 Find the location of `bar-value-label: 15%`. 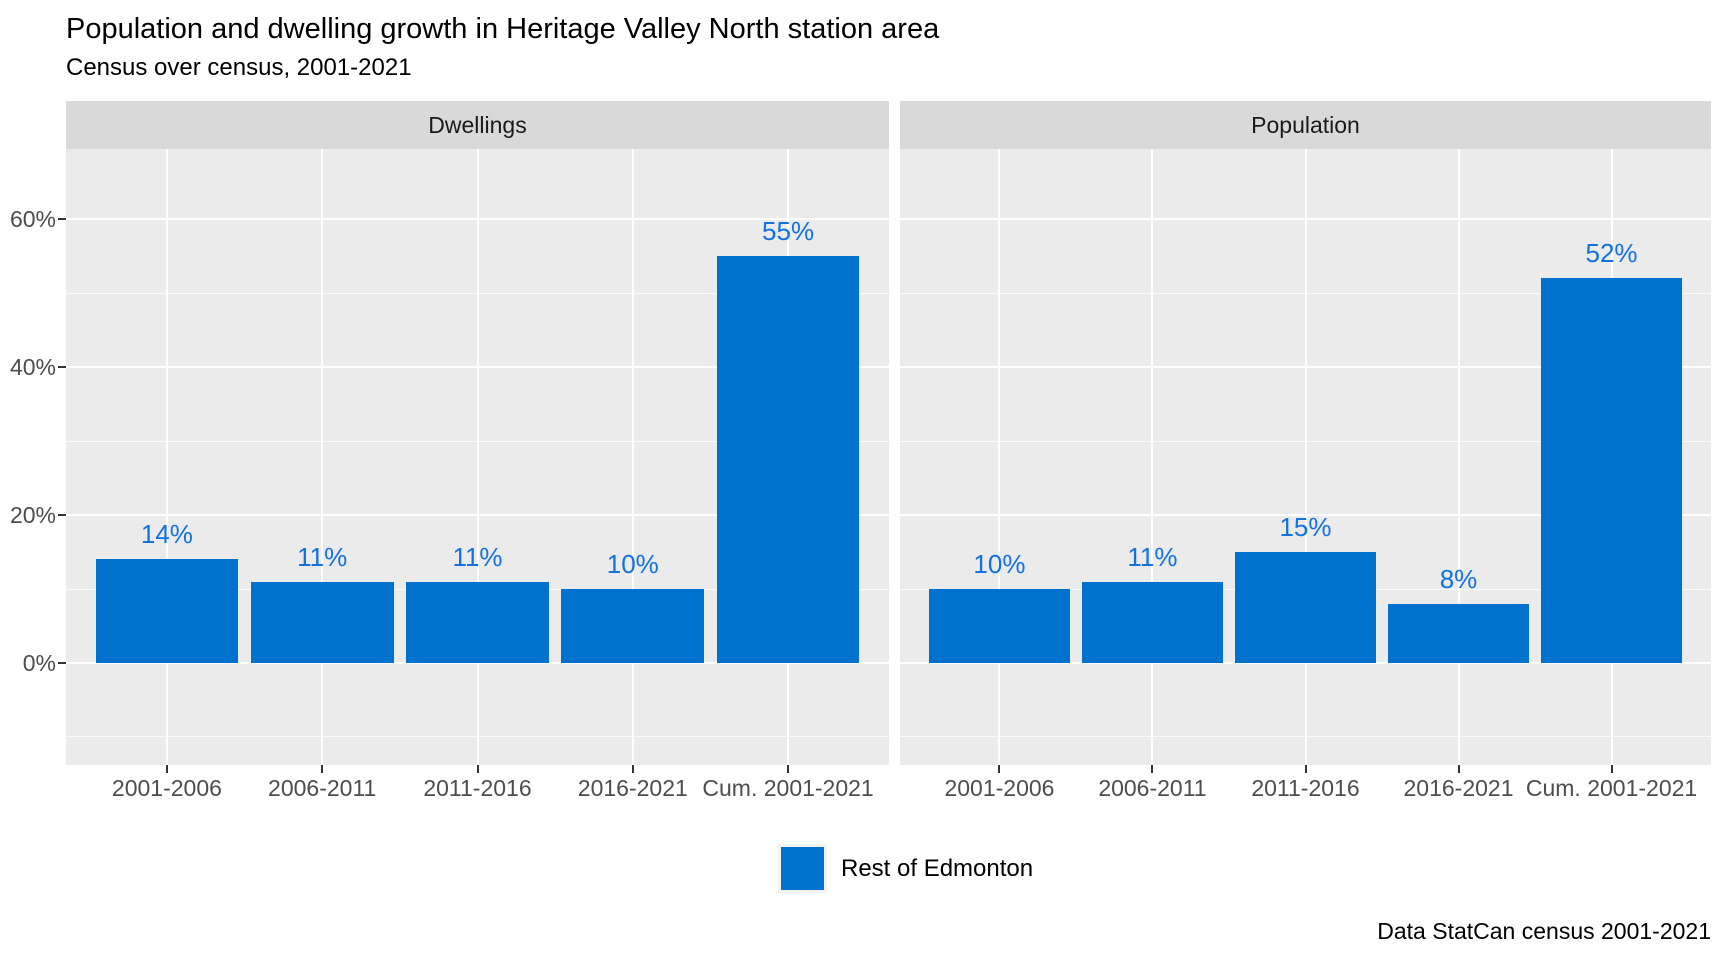

bar-value-label: 15% is located at coordinates (1305, 527).